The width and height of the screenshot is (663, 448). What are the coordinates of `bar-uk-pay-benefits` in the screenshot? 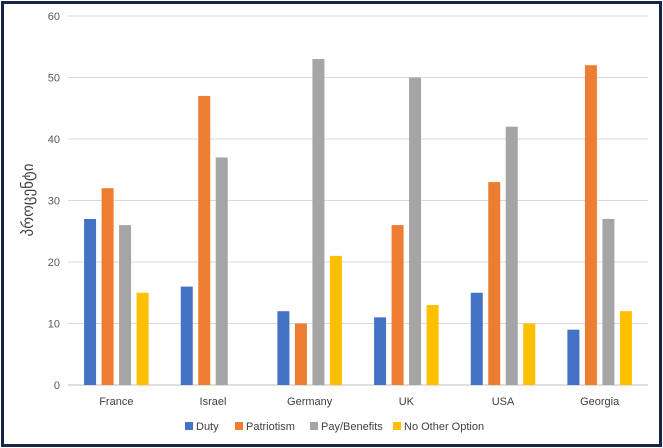 It's located at (415, 231).